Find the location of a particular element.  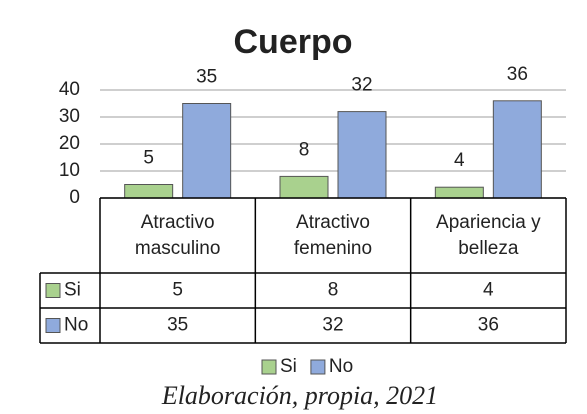

table-value: 5 is located at coordinates (177, 290).